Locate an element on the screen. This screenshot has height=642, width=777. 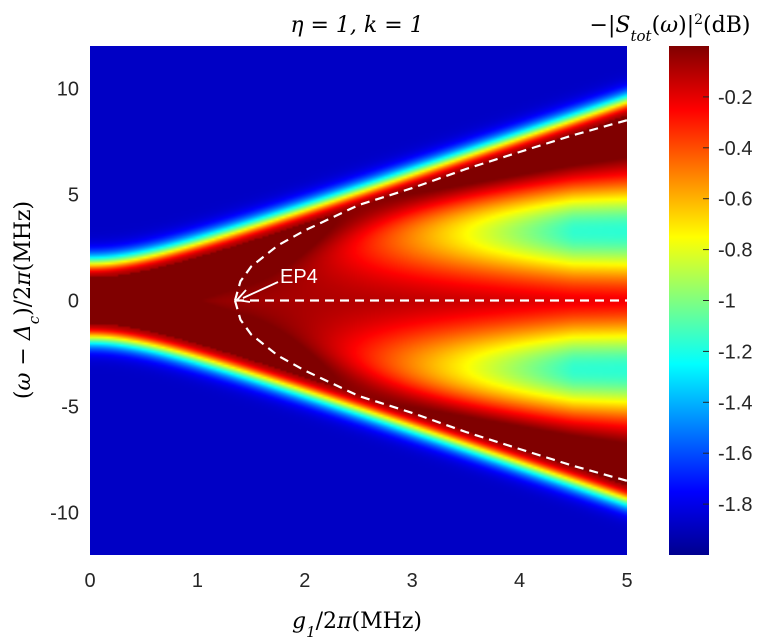
x-tick-label: 2 is located at coordinates (304, 581).